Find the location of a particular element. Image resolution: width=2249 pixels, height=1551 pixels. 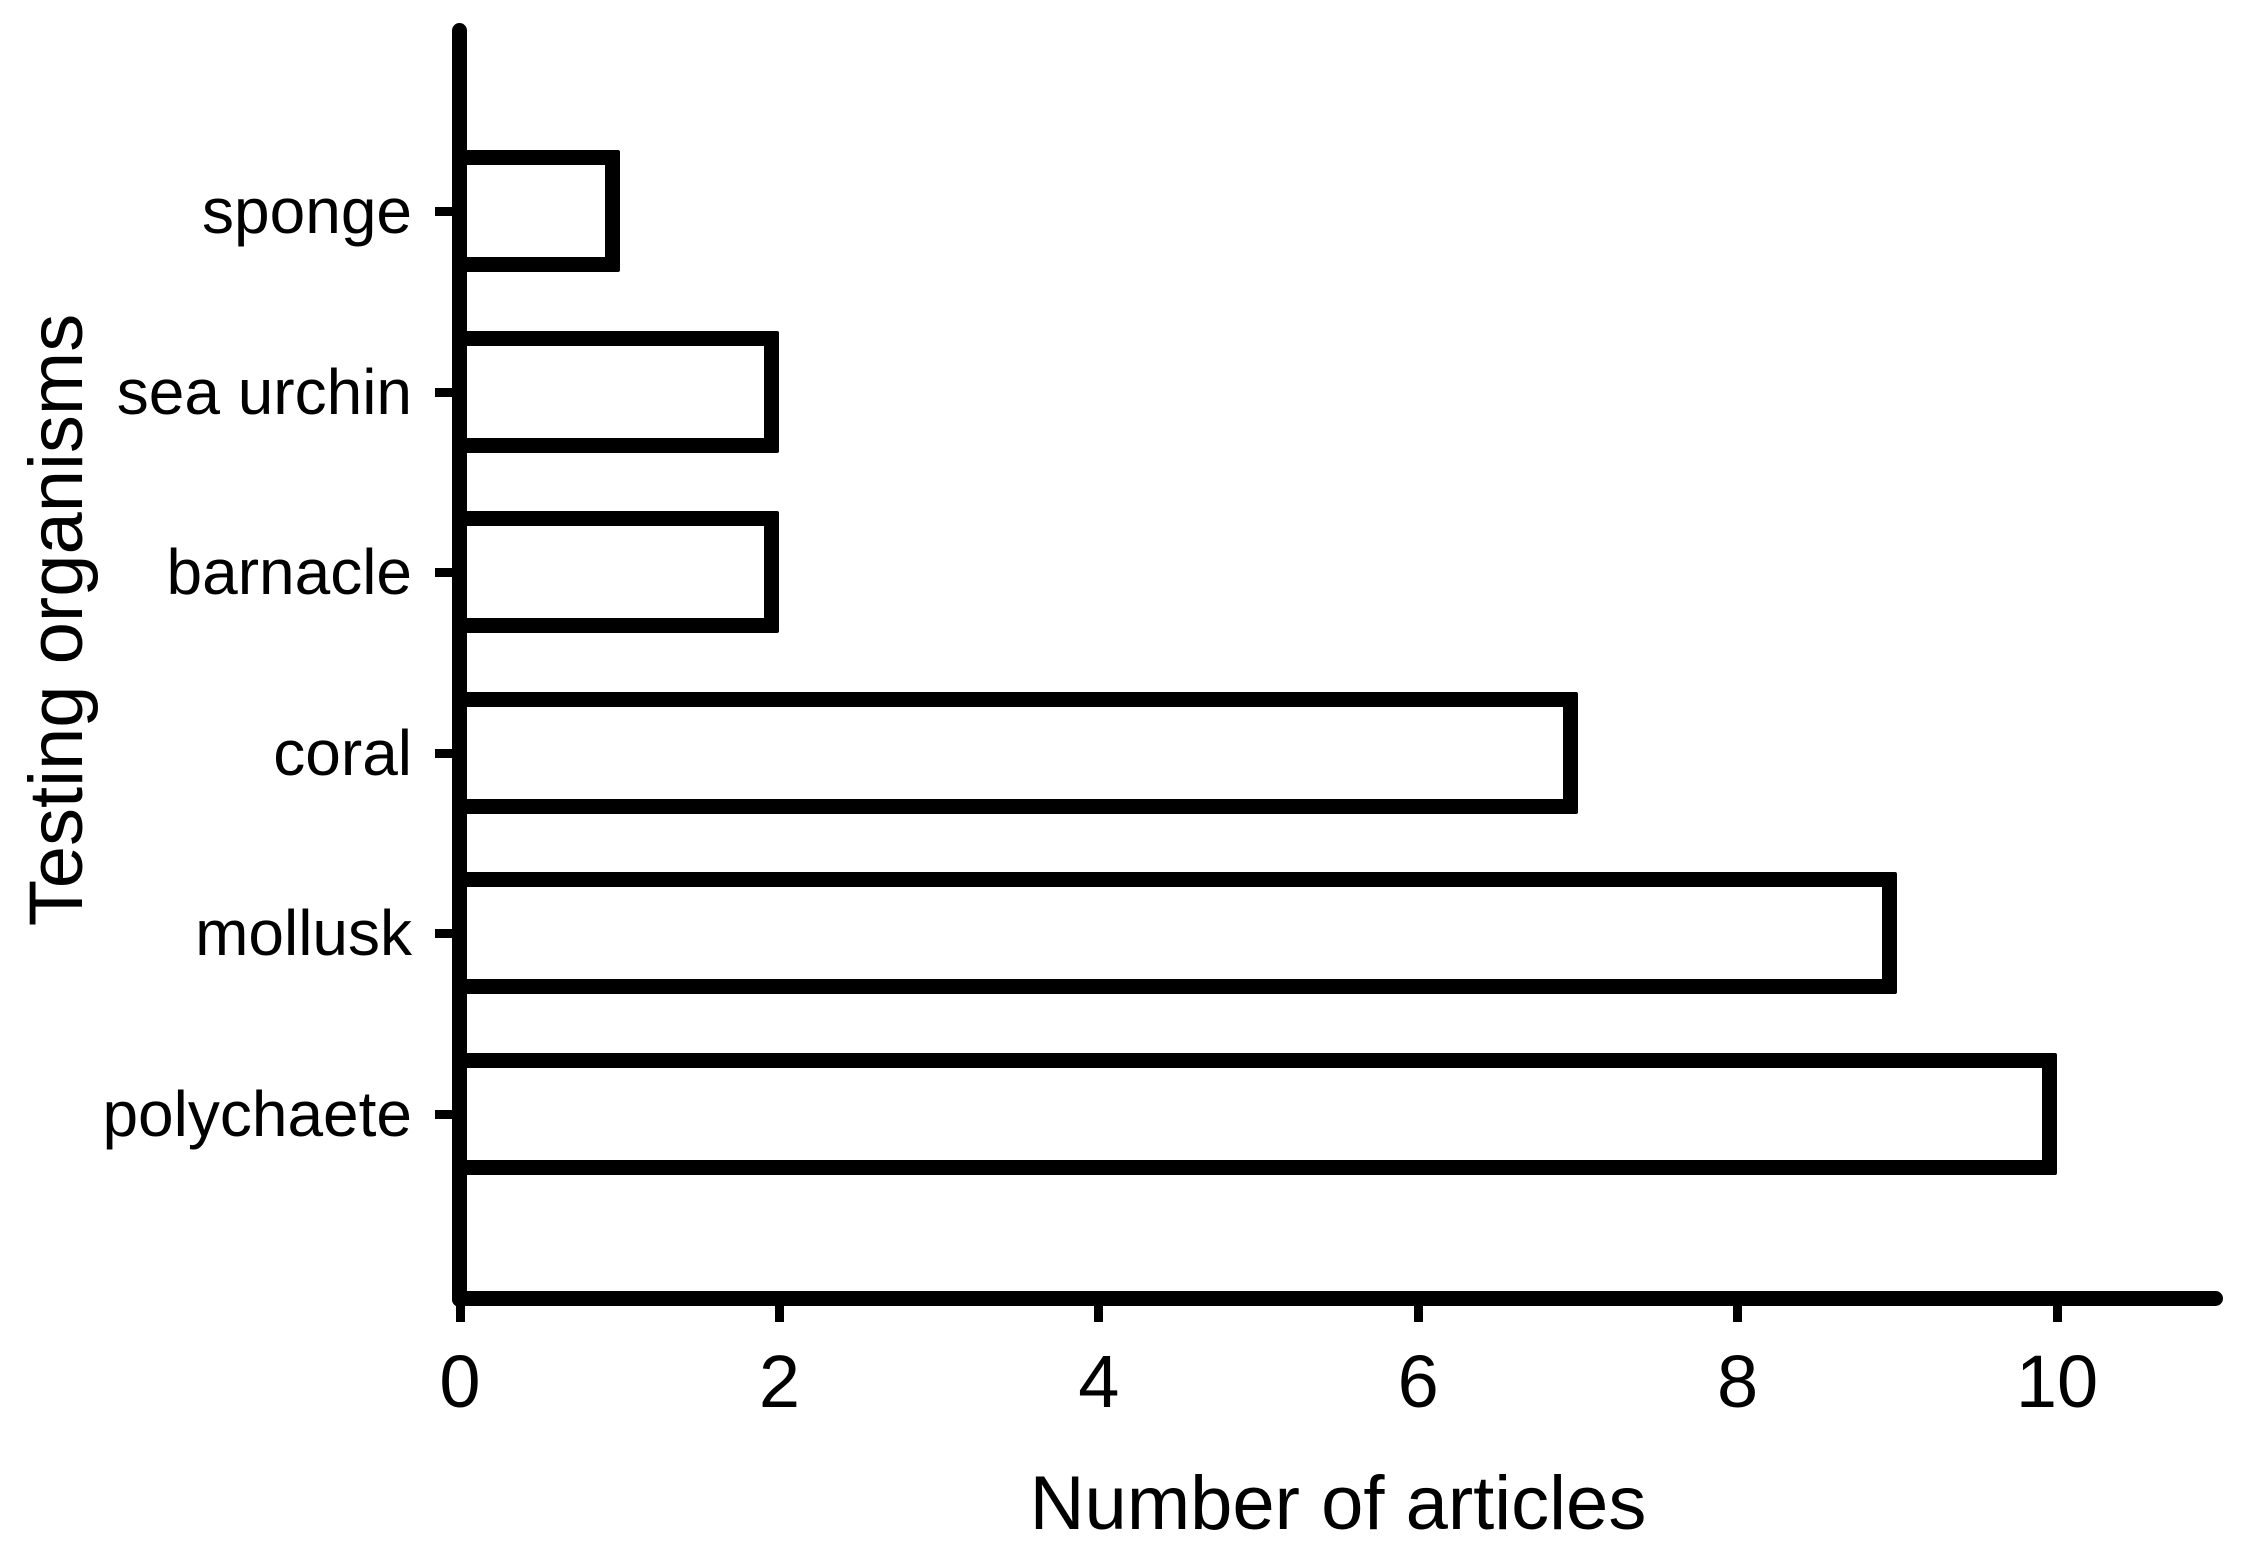

bar-sea-urchin is located at coordinates (616, 391).